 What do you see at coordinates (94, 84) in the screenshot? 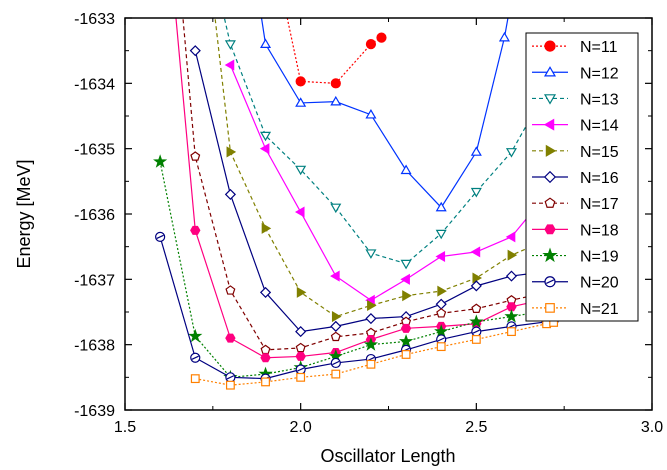
I see `y-tick-label: -1634` at bounding box center [94, 84].